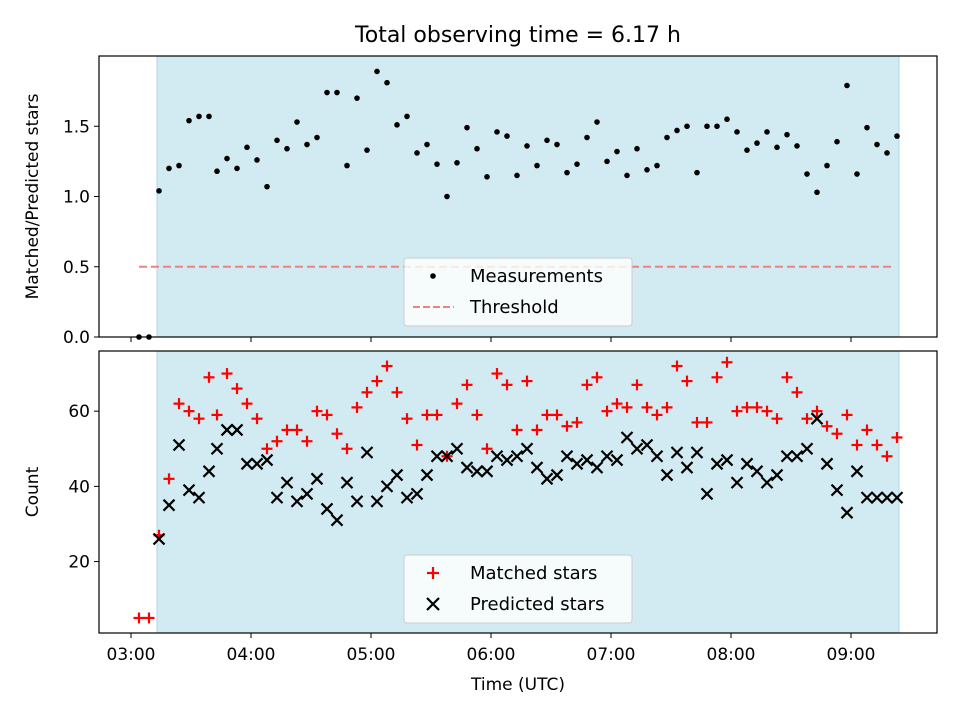 The width and height of the screenshot is (960, 720). What do you see at coordinates (533, 573) in the screenshot?
I see `matched-legend-label: Matched stars` at bounding box center [533, 573].